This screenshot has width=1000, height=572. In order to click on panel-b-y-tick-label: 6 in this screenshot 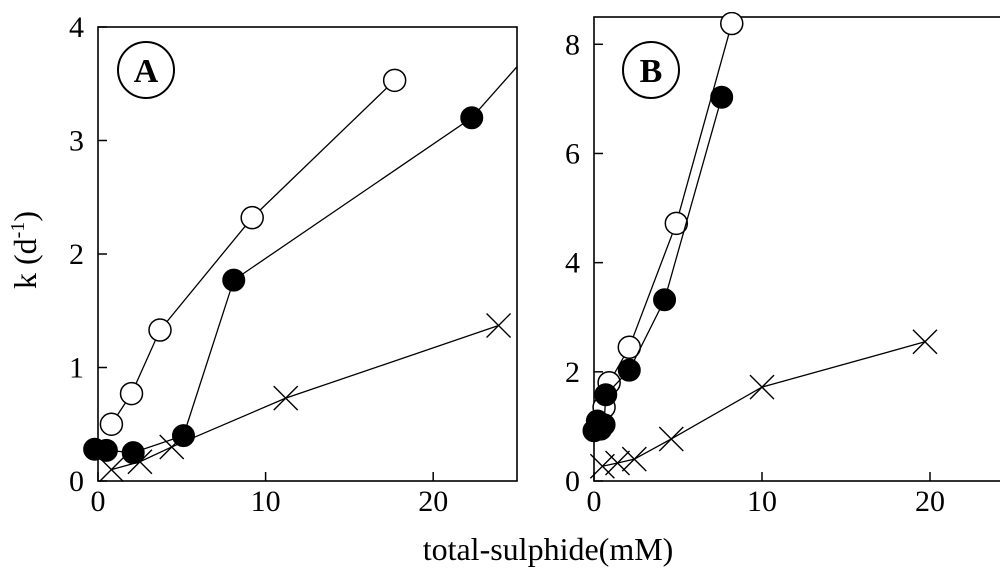, I will do `click(572, 153)`.